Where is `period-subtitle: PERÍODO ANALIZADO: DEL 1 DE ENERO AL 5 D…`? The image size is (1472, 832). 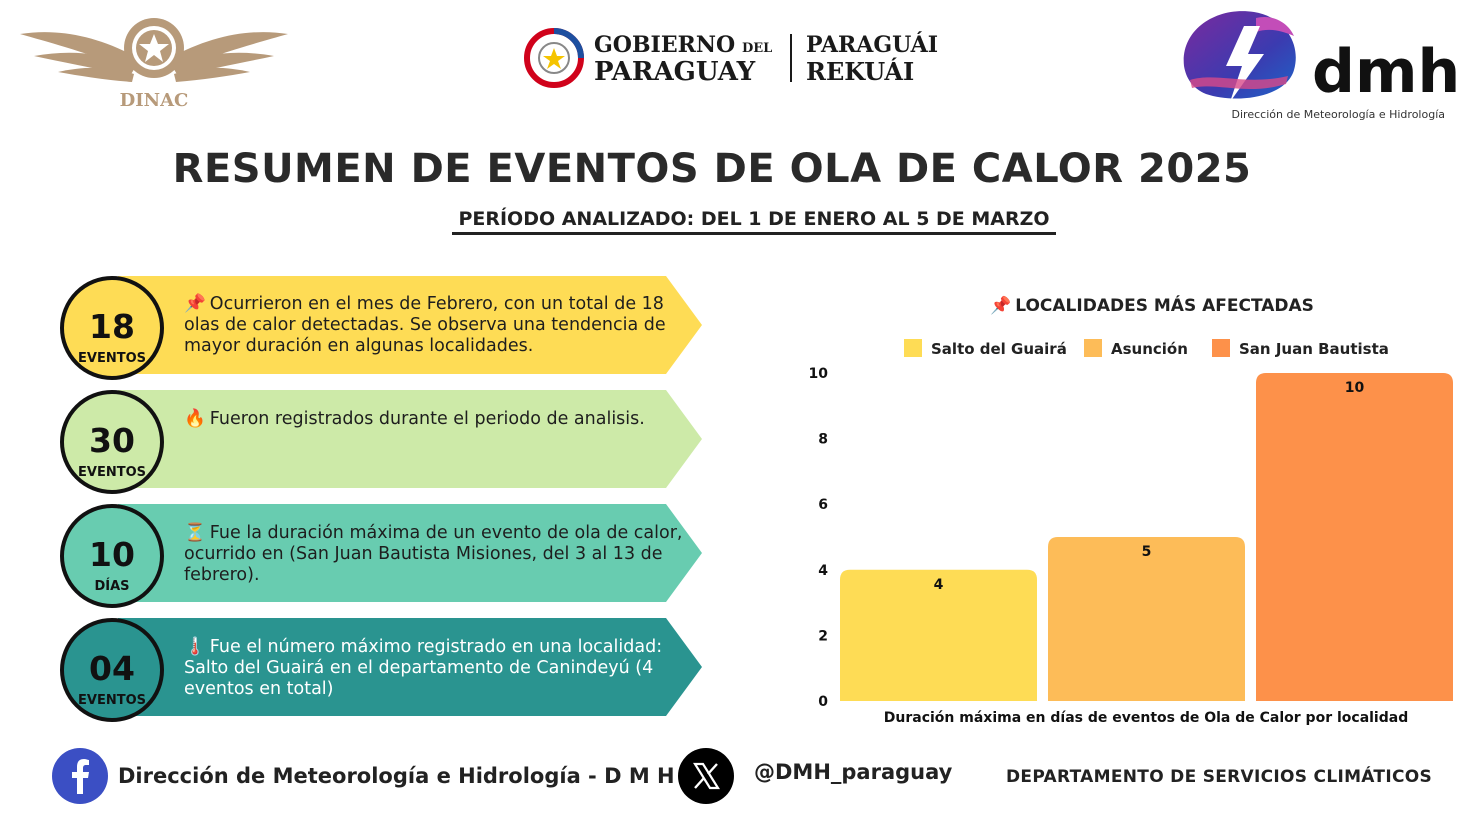
period-subtitle: PERÍODO ANALIZADO: DEL 1 DE ENERO AL 5 D… is located at coordinates (754, 221).